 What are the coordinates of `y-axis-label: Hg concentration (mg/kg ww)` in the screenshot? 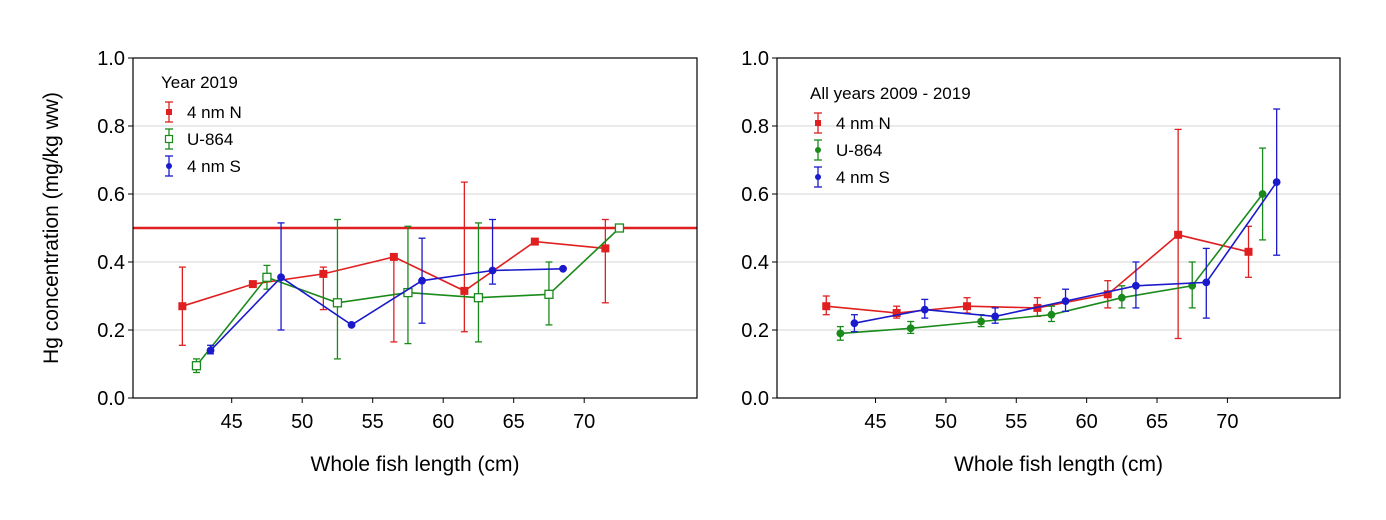 It's located at (51, 228).